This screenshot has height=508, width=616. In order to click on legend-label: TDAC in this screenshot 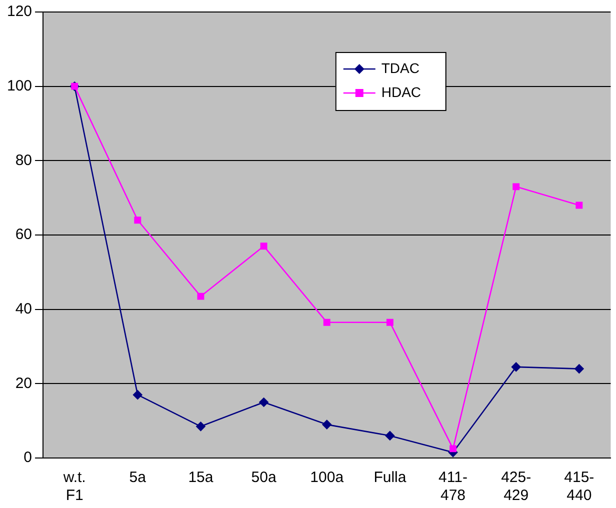, I will do `click(400, 68)`.